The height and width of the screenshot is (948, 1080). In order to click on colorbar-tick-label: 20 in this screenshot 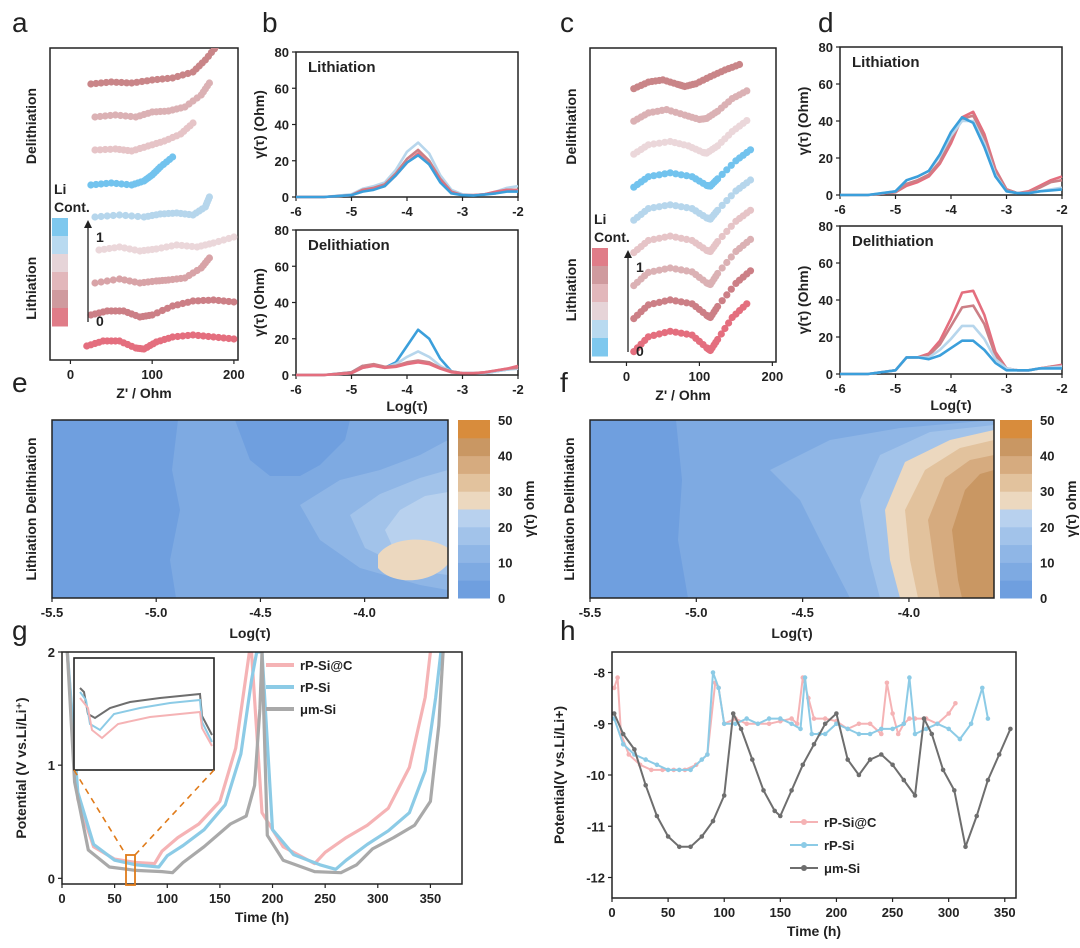, I will do `click(1047, 527)`.